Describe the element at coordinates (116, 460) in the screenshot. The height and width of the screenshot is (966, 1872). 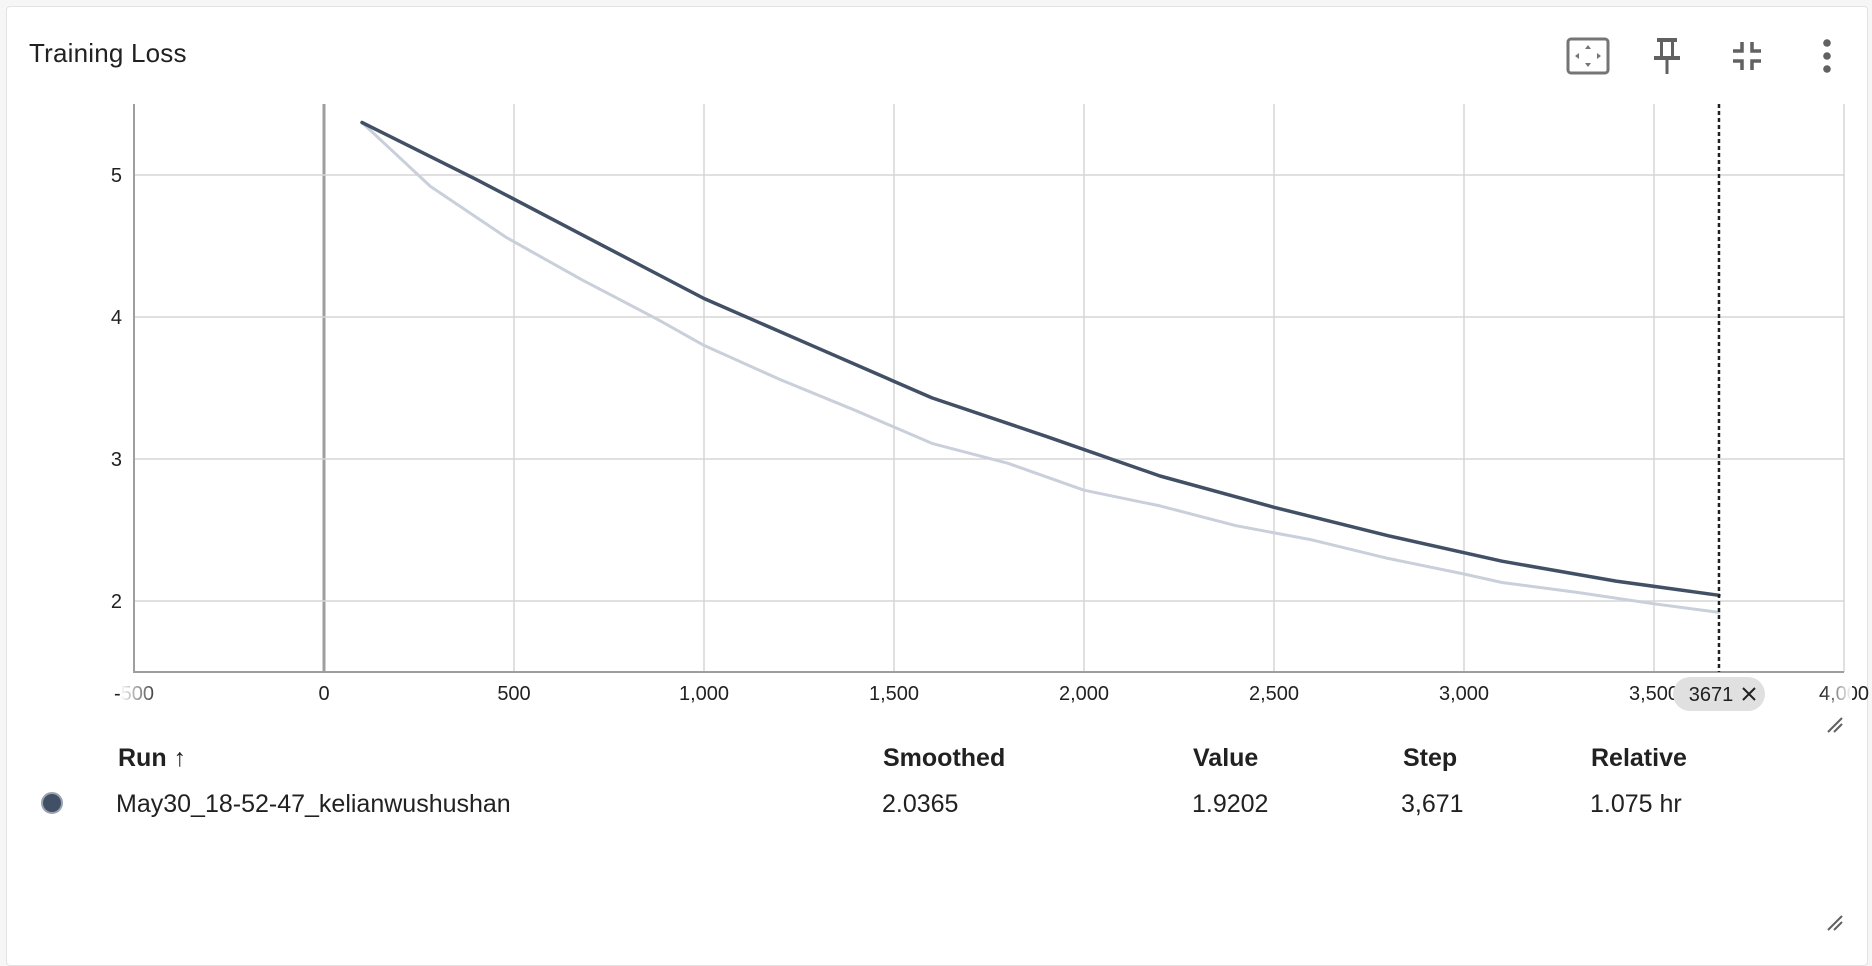
I see `y-tick-label: 3` at that location.